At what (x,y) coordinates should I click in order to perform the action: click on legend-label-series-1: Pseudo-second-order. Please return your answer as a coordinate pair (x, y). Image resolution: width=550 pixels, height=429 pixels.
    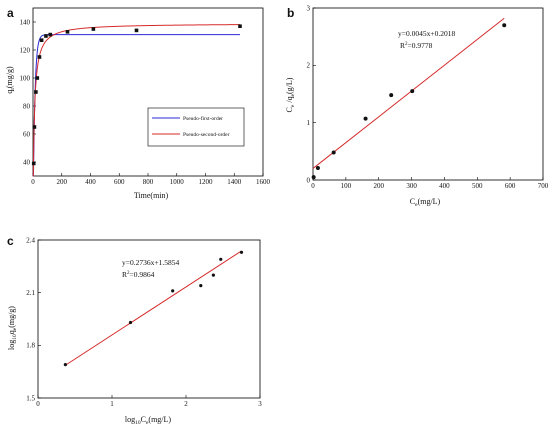
    Looking at the image, I should click on (206, 135).